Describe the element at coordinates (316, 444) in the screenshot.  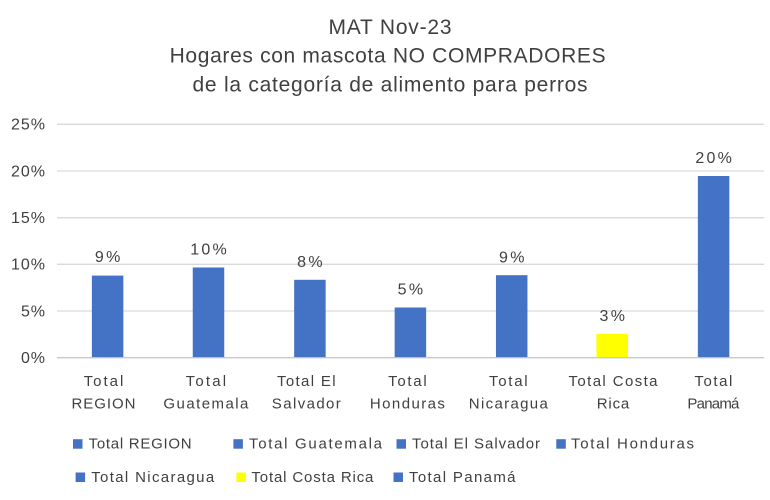
I see `svg-text: Total Guatemala` at that location.